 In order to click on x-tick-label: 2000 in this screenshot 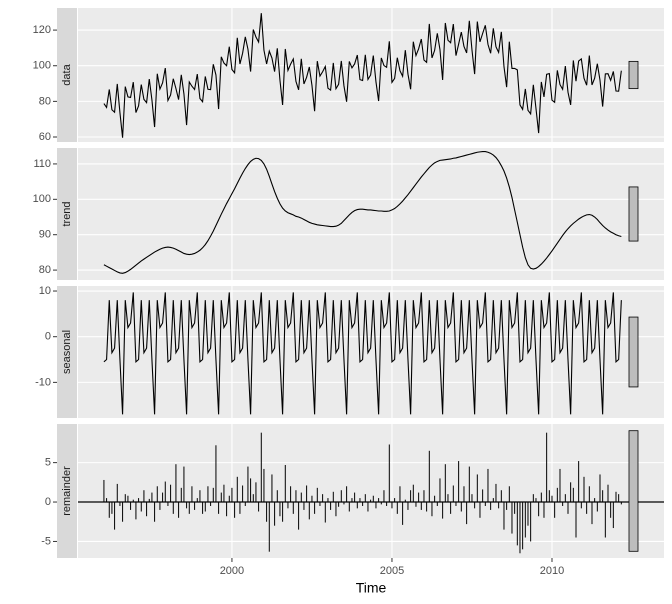, I will do `click(232, 571)`.